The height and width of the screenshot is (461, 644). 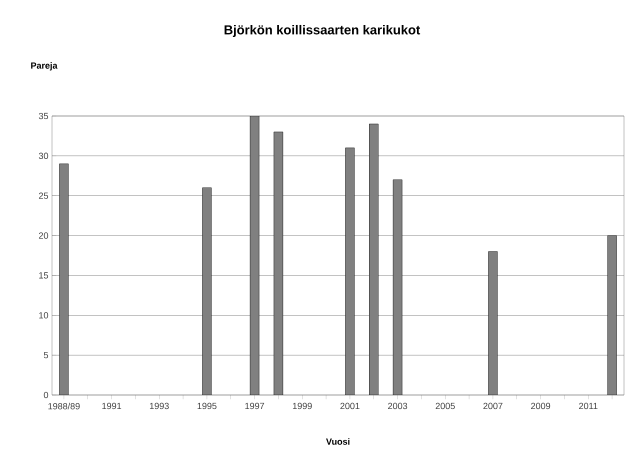 What do you see at coordinates (302, 406) in the screenshot?
I see `x-tick-label: 1999` at bounding box center [302, 406].